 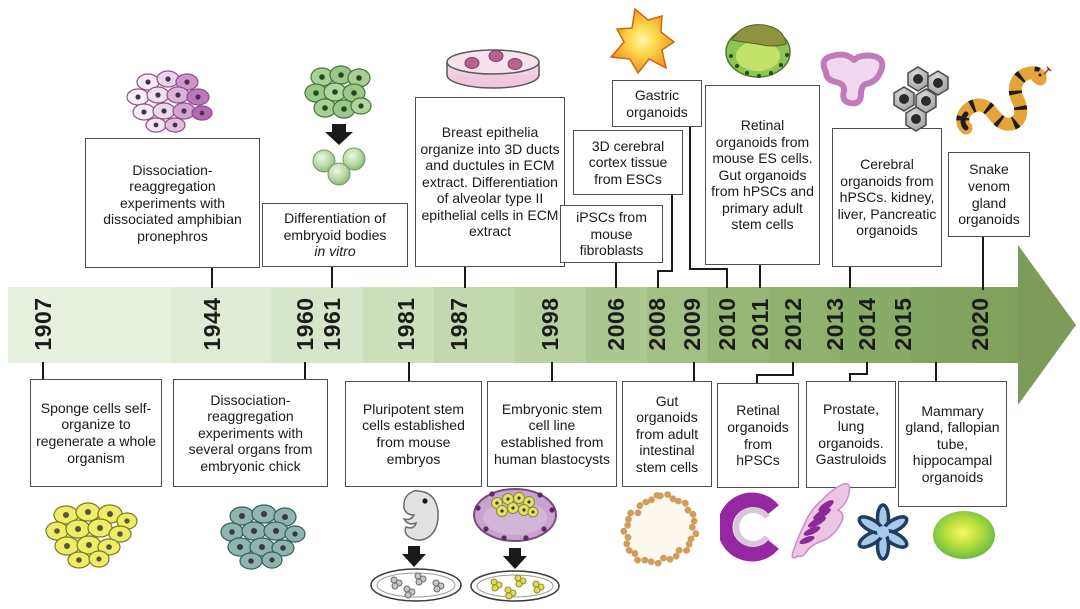 I want to click on retinal-organoid-oval-icon, so click(x=758, y=51).